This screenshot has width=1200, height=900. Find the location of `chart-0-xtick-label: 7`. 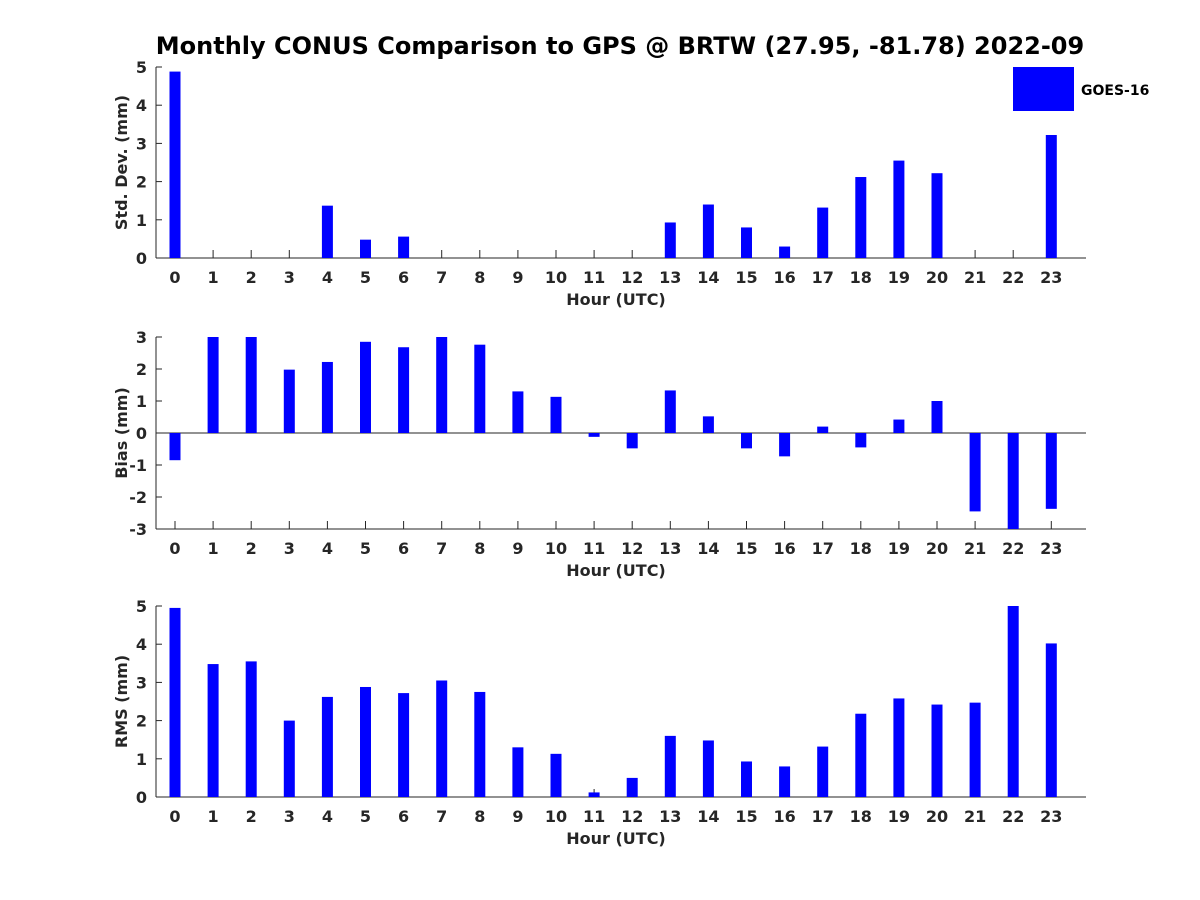

chart-0-xtick-label: 7 is located at coordinates (441, 277).